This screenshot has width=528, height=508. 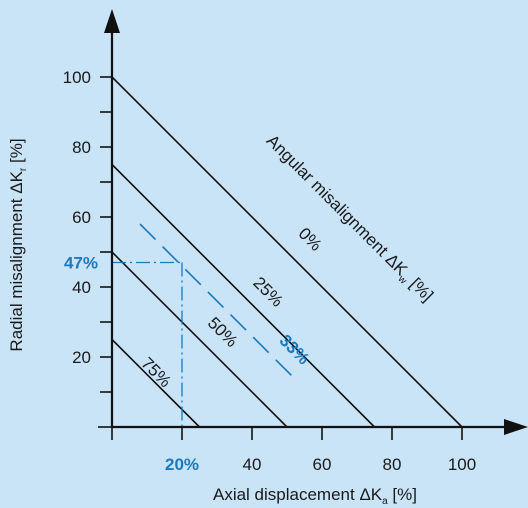 I want to click on series-title: Angular misalignment ΔKw [%], so click(x=349, y=219).